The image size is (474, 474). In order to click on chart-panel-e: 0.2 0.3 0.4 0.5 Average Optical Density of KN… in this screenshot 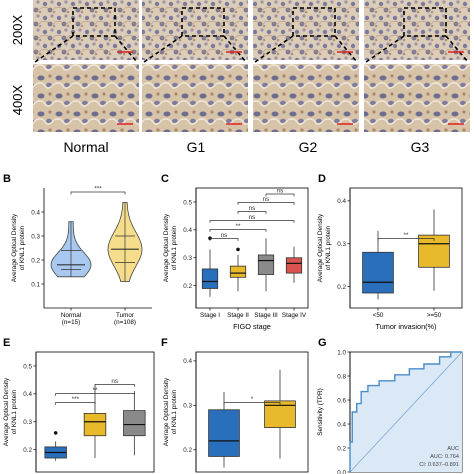, I will do `click(79, 412)`.